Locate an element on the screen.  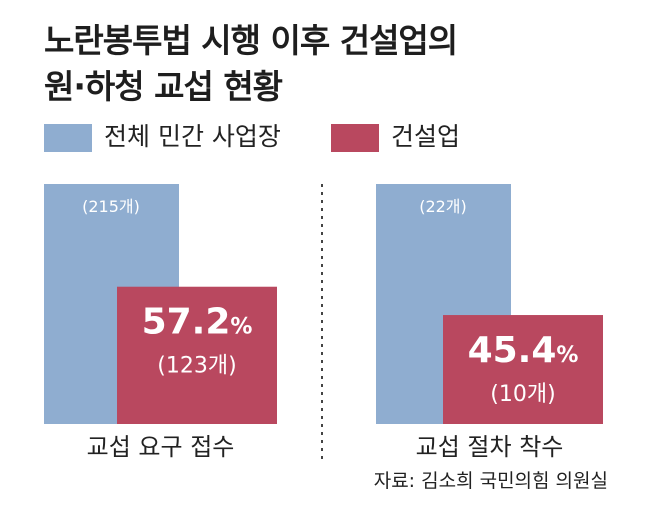
category-label-1: 교섭 요구 접수 is located at coordinates (161, 447).